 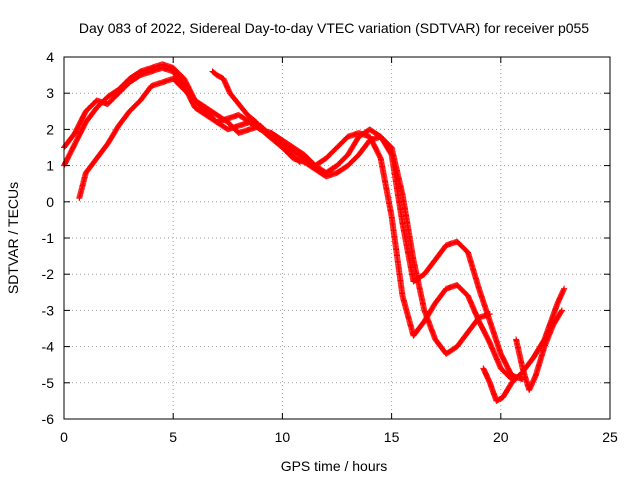 I want to click on x-tick-label: 5, so click(x=173, y=437).